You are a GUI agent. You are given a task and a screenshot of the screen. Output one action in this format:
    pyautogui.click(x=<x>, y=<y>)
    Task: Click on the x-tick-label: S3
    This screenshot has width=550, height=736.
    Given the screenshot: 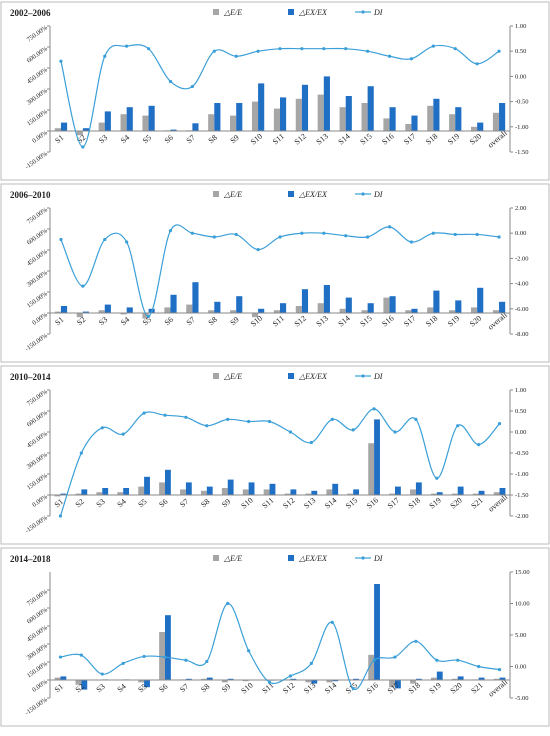 What is the action you would take?
    pyautogui.click(x=101, y=688)
    